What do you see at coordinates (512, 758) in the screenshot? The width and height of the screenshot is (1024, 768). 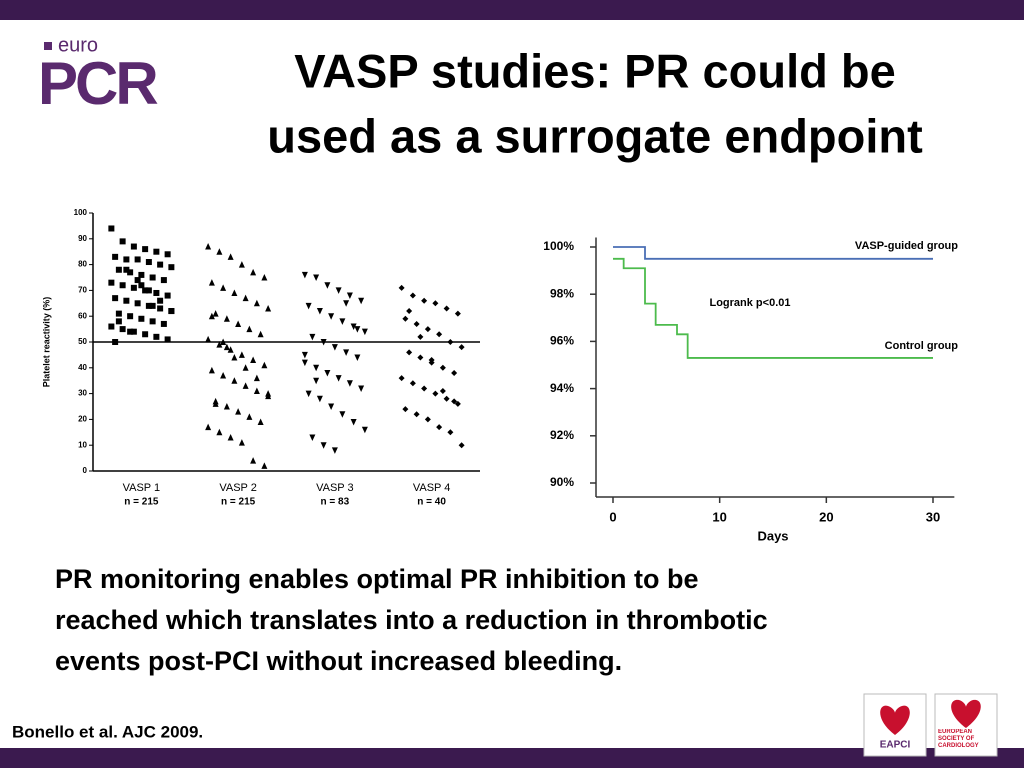 I see `bottom-bar` at bounding box center [512, 758].